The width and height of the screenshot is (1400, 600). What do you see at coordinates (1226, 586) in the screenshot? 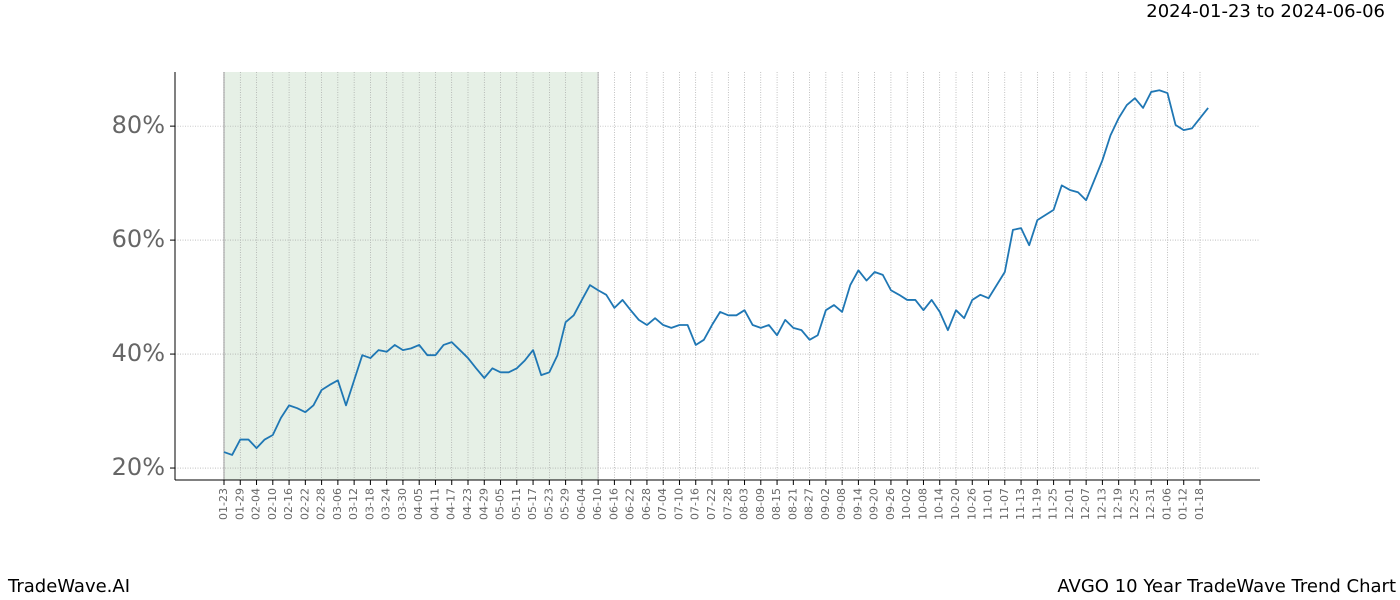
I see `chart-title: AVGO 10 Year TradeWave Trend Chart` at bounding box center [1226, 586].